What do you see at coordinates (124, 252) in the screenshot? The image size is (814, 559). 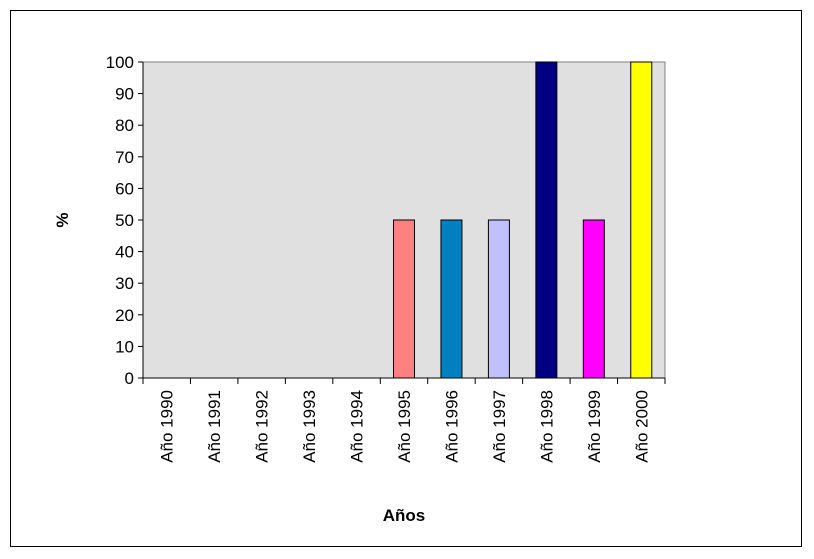 I see `y-tick-label: 40` at bounding box center [124, 252].